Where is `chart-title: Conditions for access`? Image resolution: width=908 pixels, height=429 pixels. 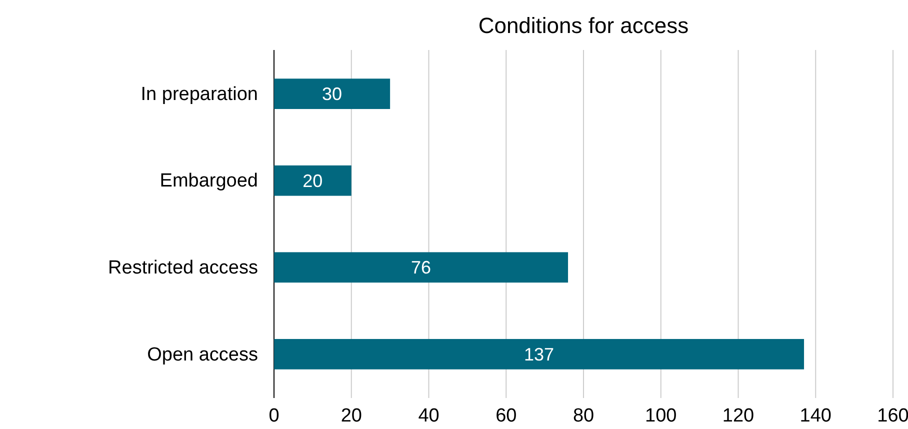 chart-title: Conditions for access is located at coordinates (583, 25).